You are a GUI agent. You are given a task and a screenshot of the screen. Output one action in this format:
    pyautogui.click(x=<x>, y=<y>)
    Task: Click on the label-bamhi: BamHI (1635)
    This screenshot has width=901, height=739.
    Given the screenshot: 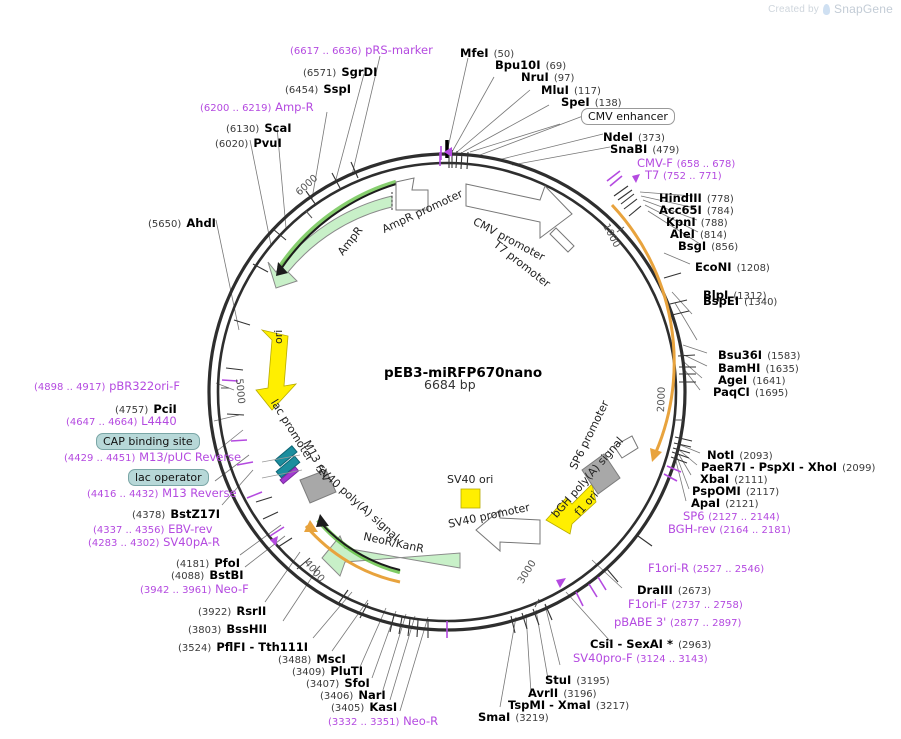 What is the action you would take?
    pyautogui.click(x=758, y=368)
    